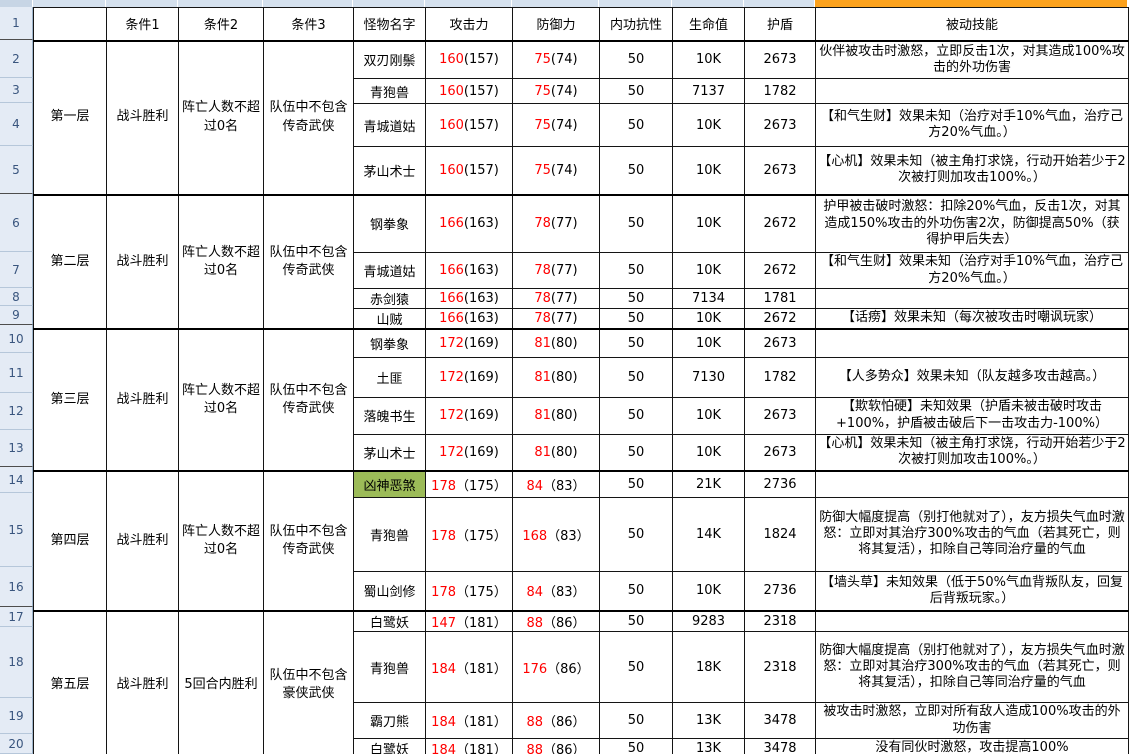 The height and width of the screenshot is (754, 1133). I want to click on select-all-corner, so click(16, 3).